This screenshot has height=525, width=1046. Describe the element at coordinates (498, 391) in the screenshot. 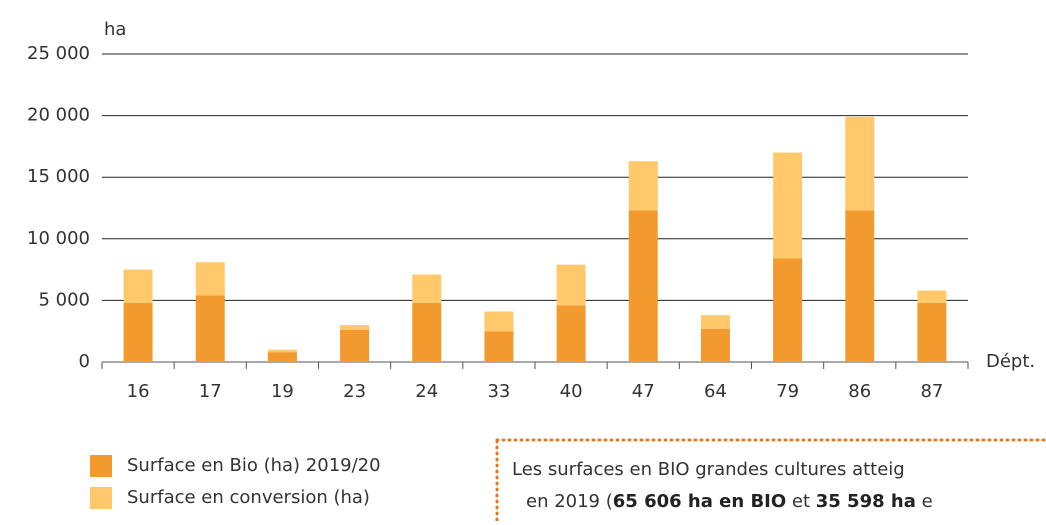

I see `x-tick-label: 33` at that location.